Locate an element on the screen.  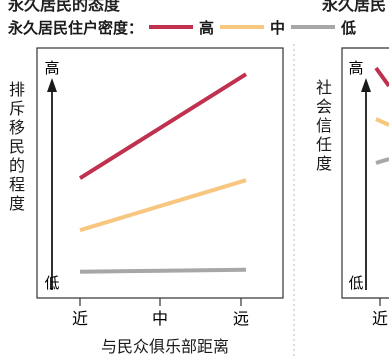
right-chart-frame is located at coordinates (365, 173).